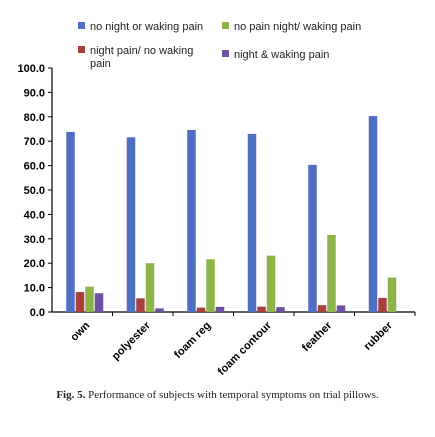 The height and width of the screenshot is (437, 435). What do you see at coordinates (132, 341) in the screenshot?
I see `x-category-label: polyester` at bounding box center [132, 341].